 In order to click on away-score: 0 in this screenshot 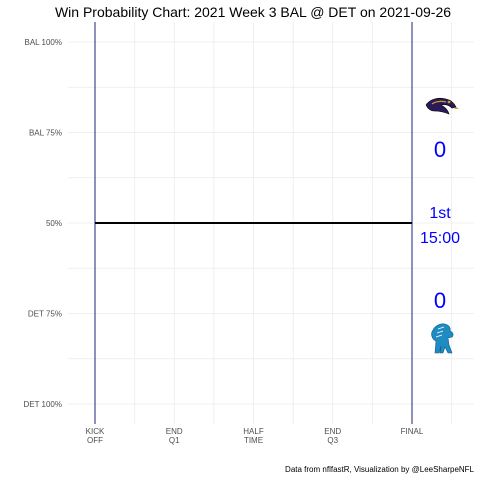, I will do `click(440, 149)`.